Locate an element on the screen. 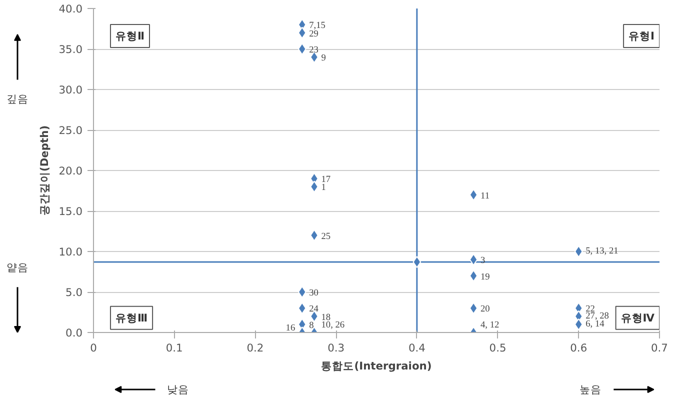  x-tick-label: 0.4 is located at coordinates (417, 348).